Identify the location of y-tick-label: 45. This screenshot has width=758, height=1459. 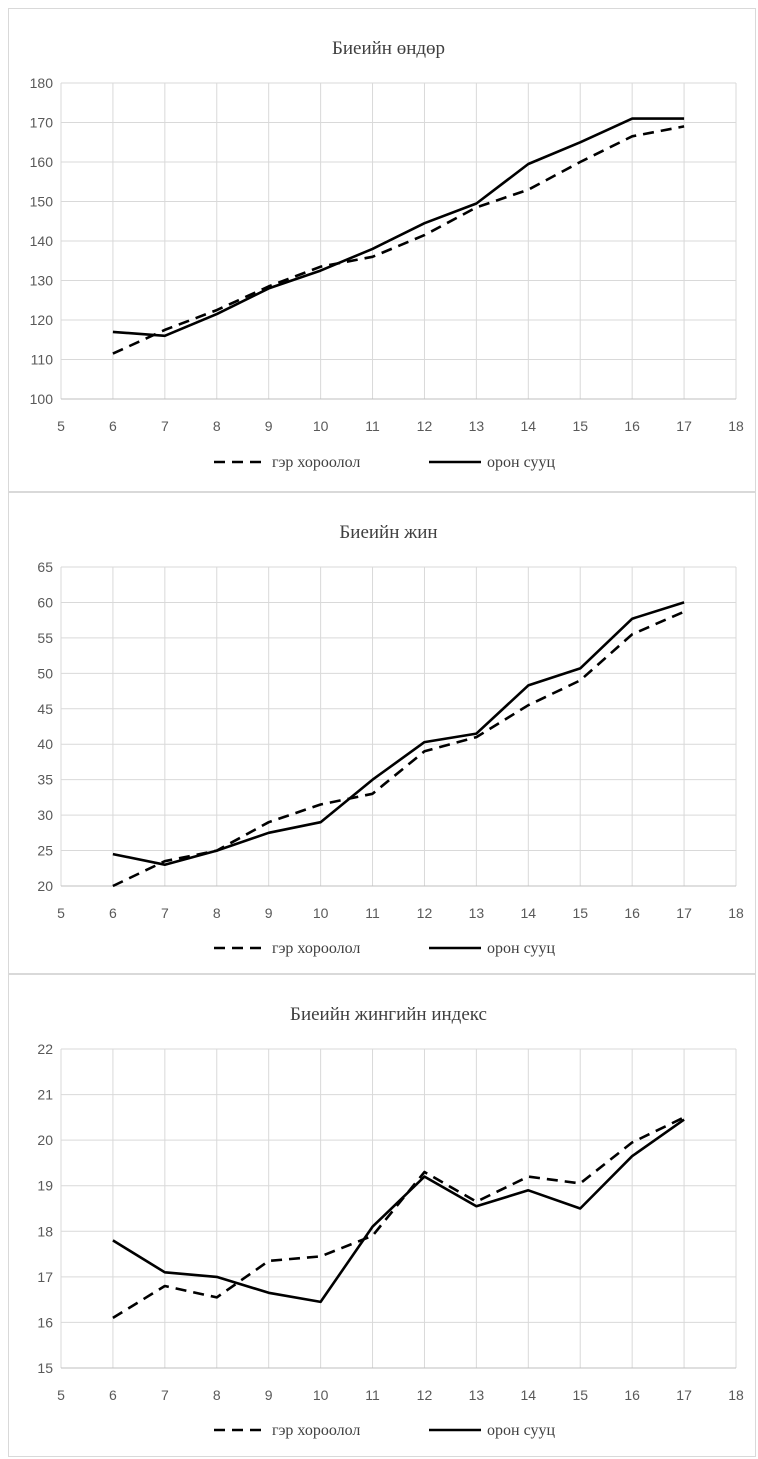
(45, 709).